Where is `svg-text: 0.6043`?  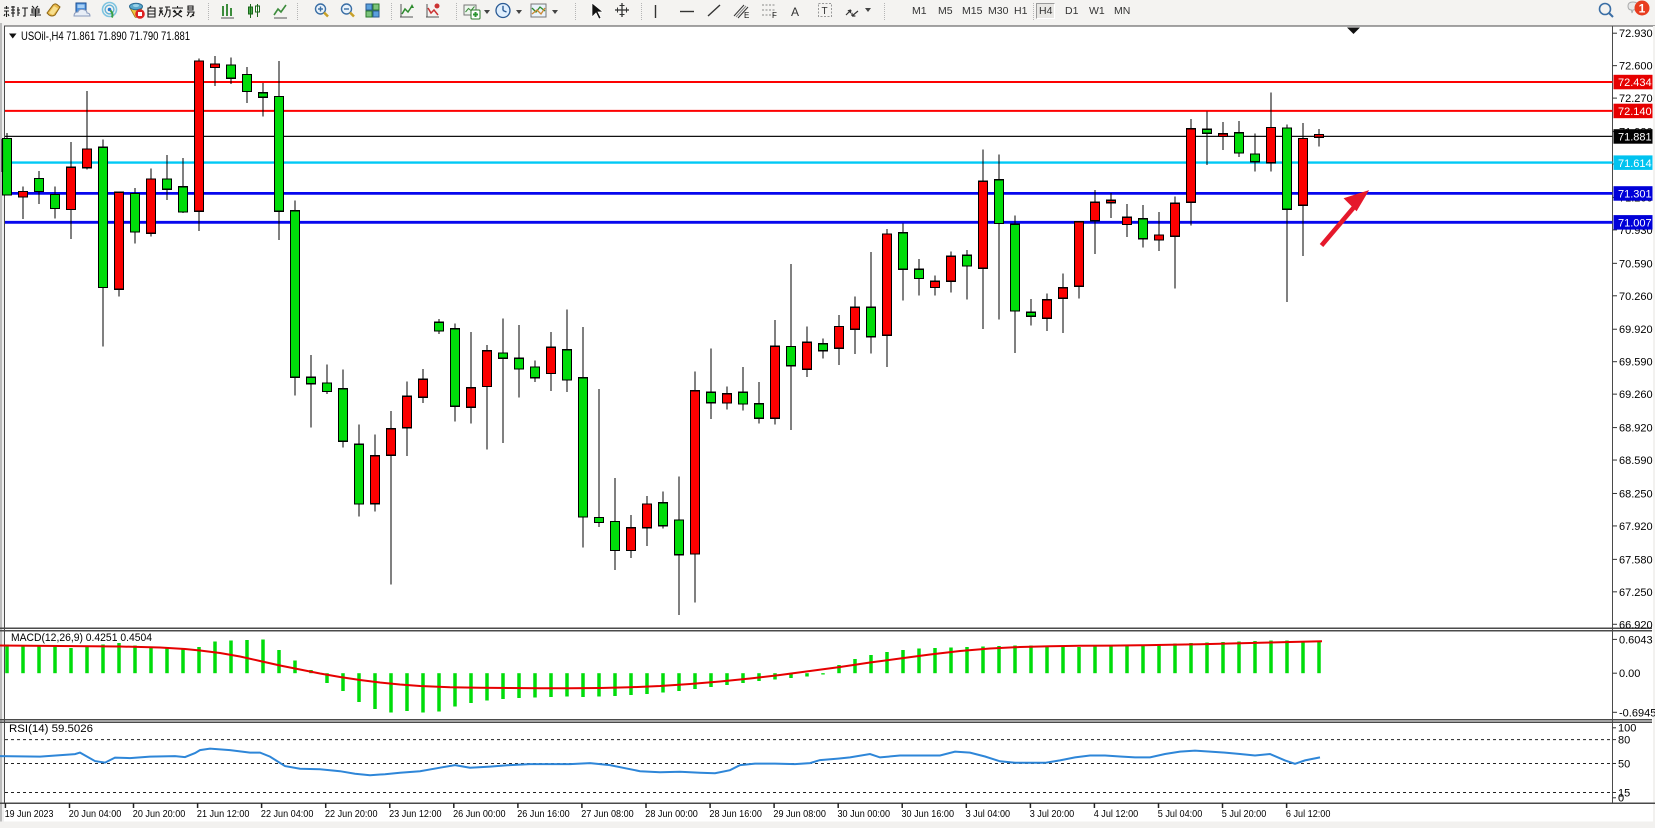
svg-text: 0.6043 is located at coordinates (1636, 640).